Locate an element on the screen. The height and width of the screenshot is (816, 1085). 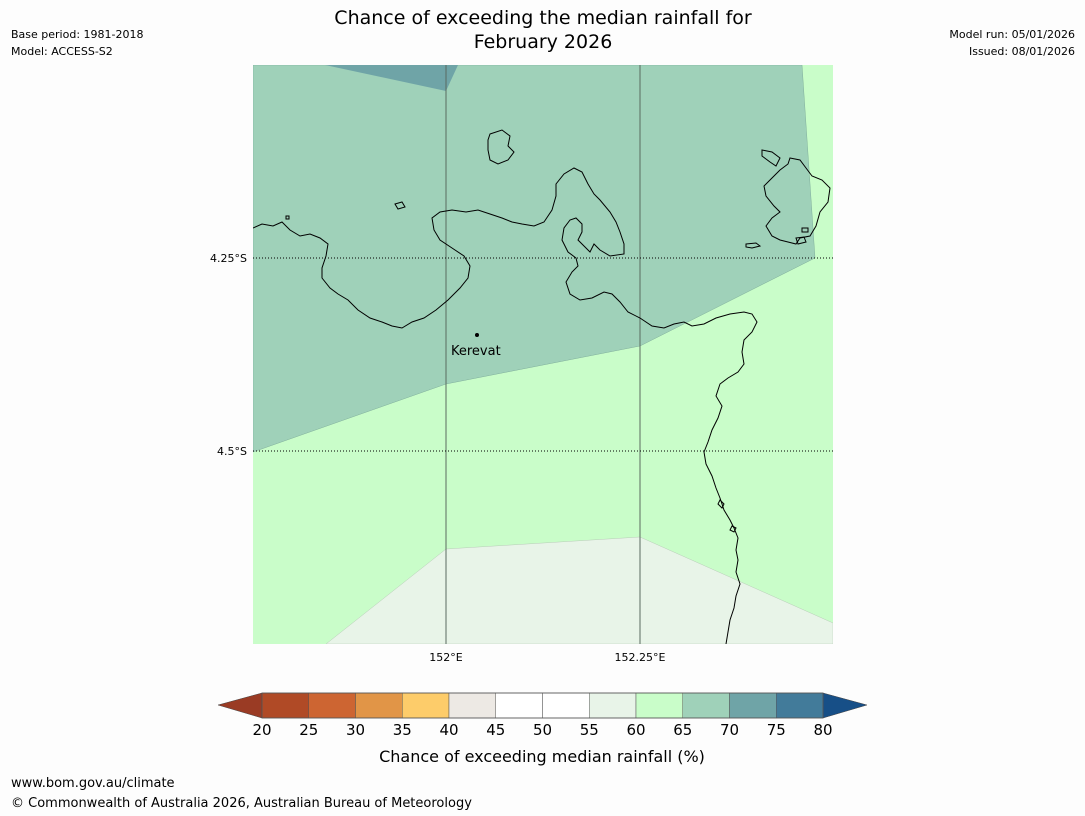
colorbar-tick-label: 60 is located at coordinates (635, 730).